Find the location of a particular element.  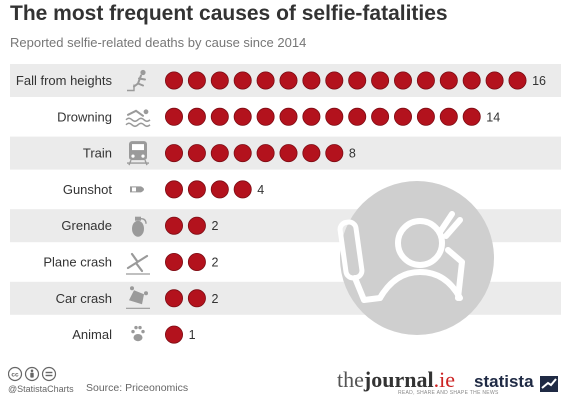

chart-row: Train 8 is located at coordinates (219, 153).